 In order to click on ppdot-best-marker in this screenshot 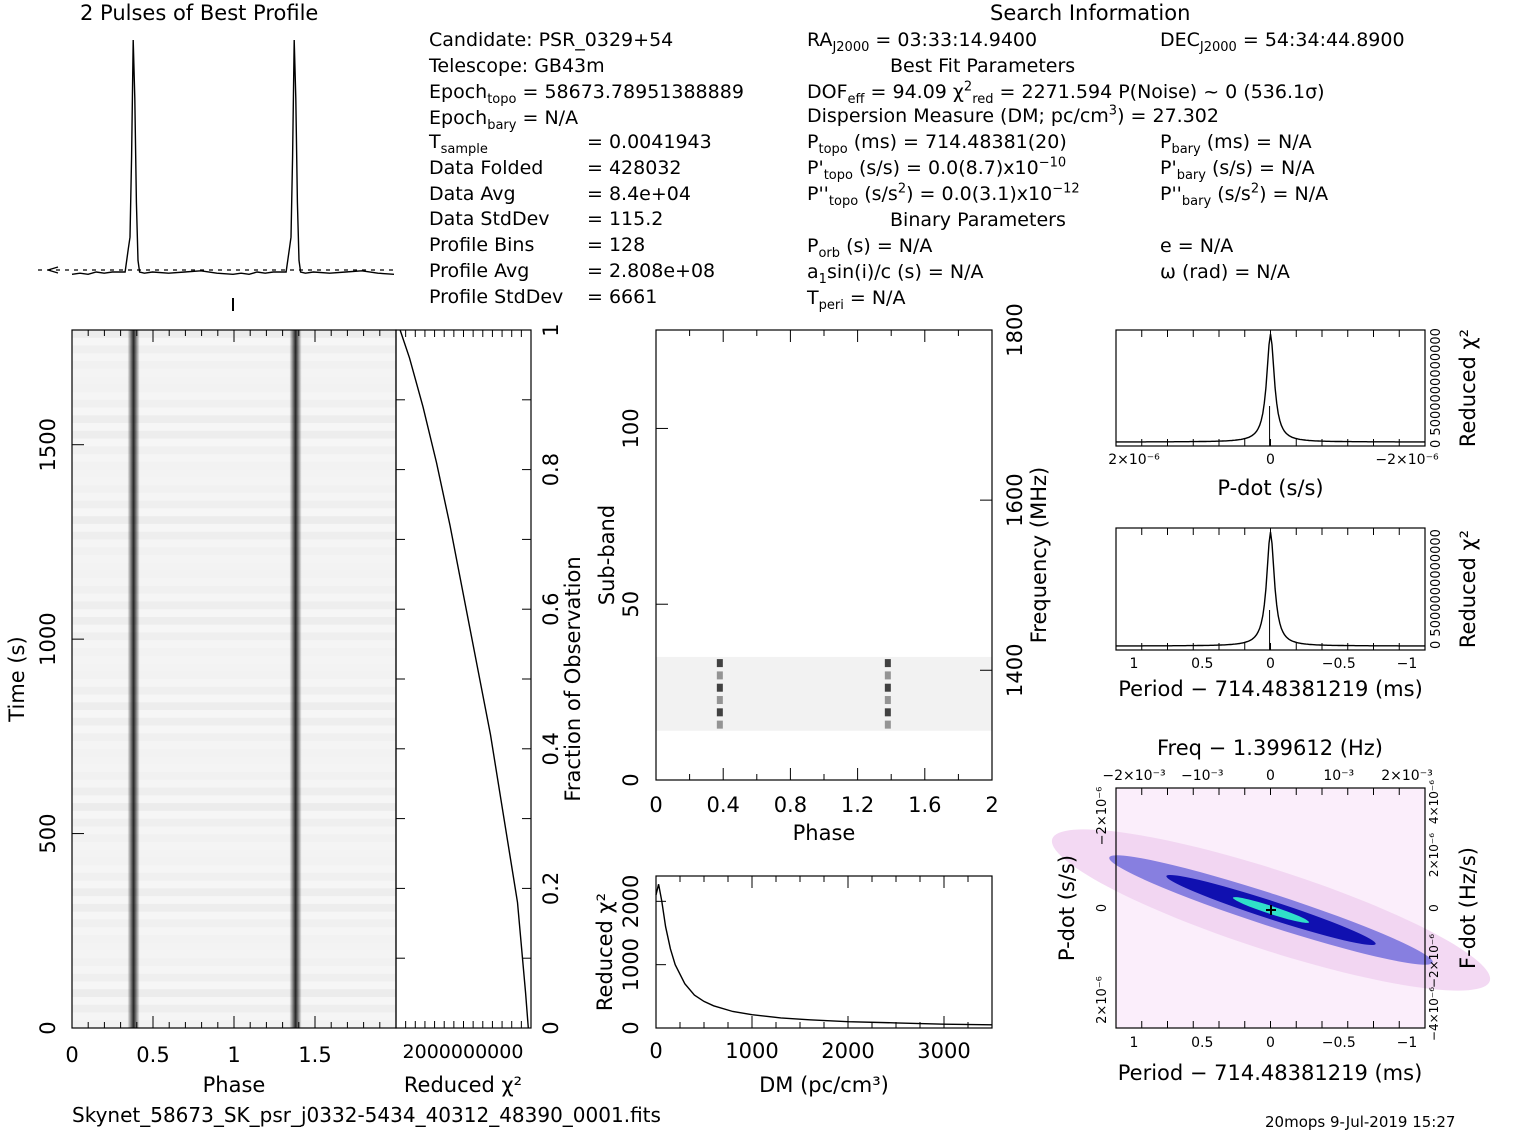, I will do `click(1271, 910)`.